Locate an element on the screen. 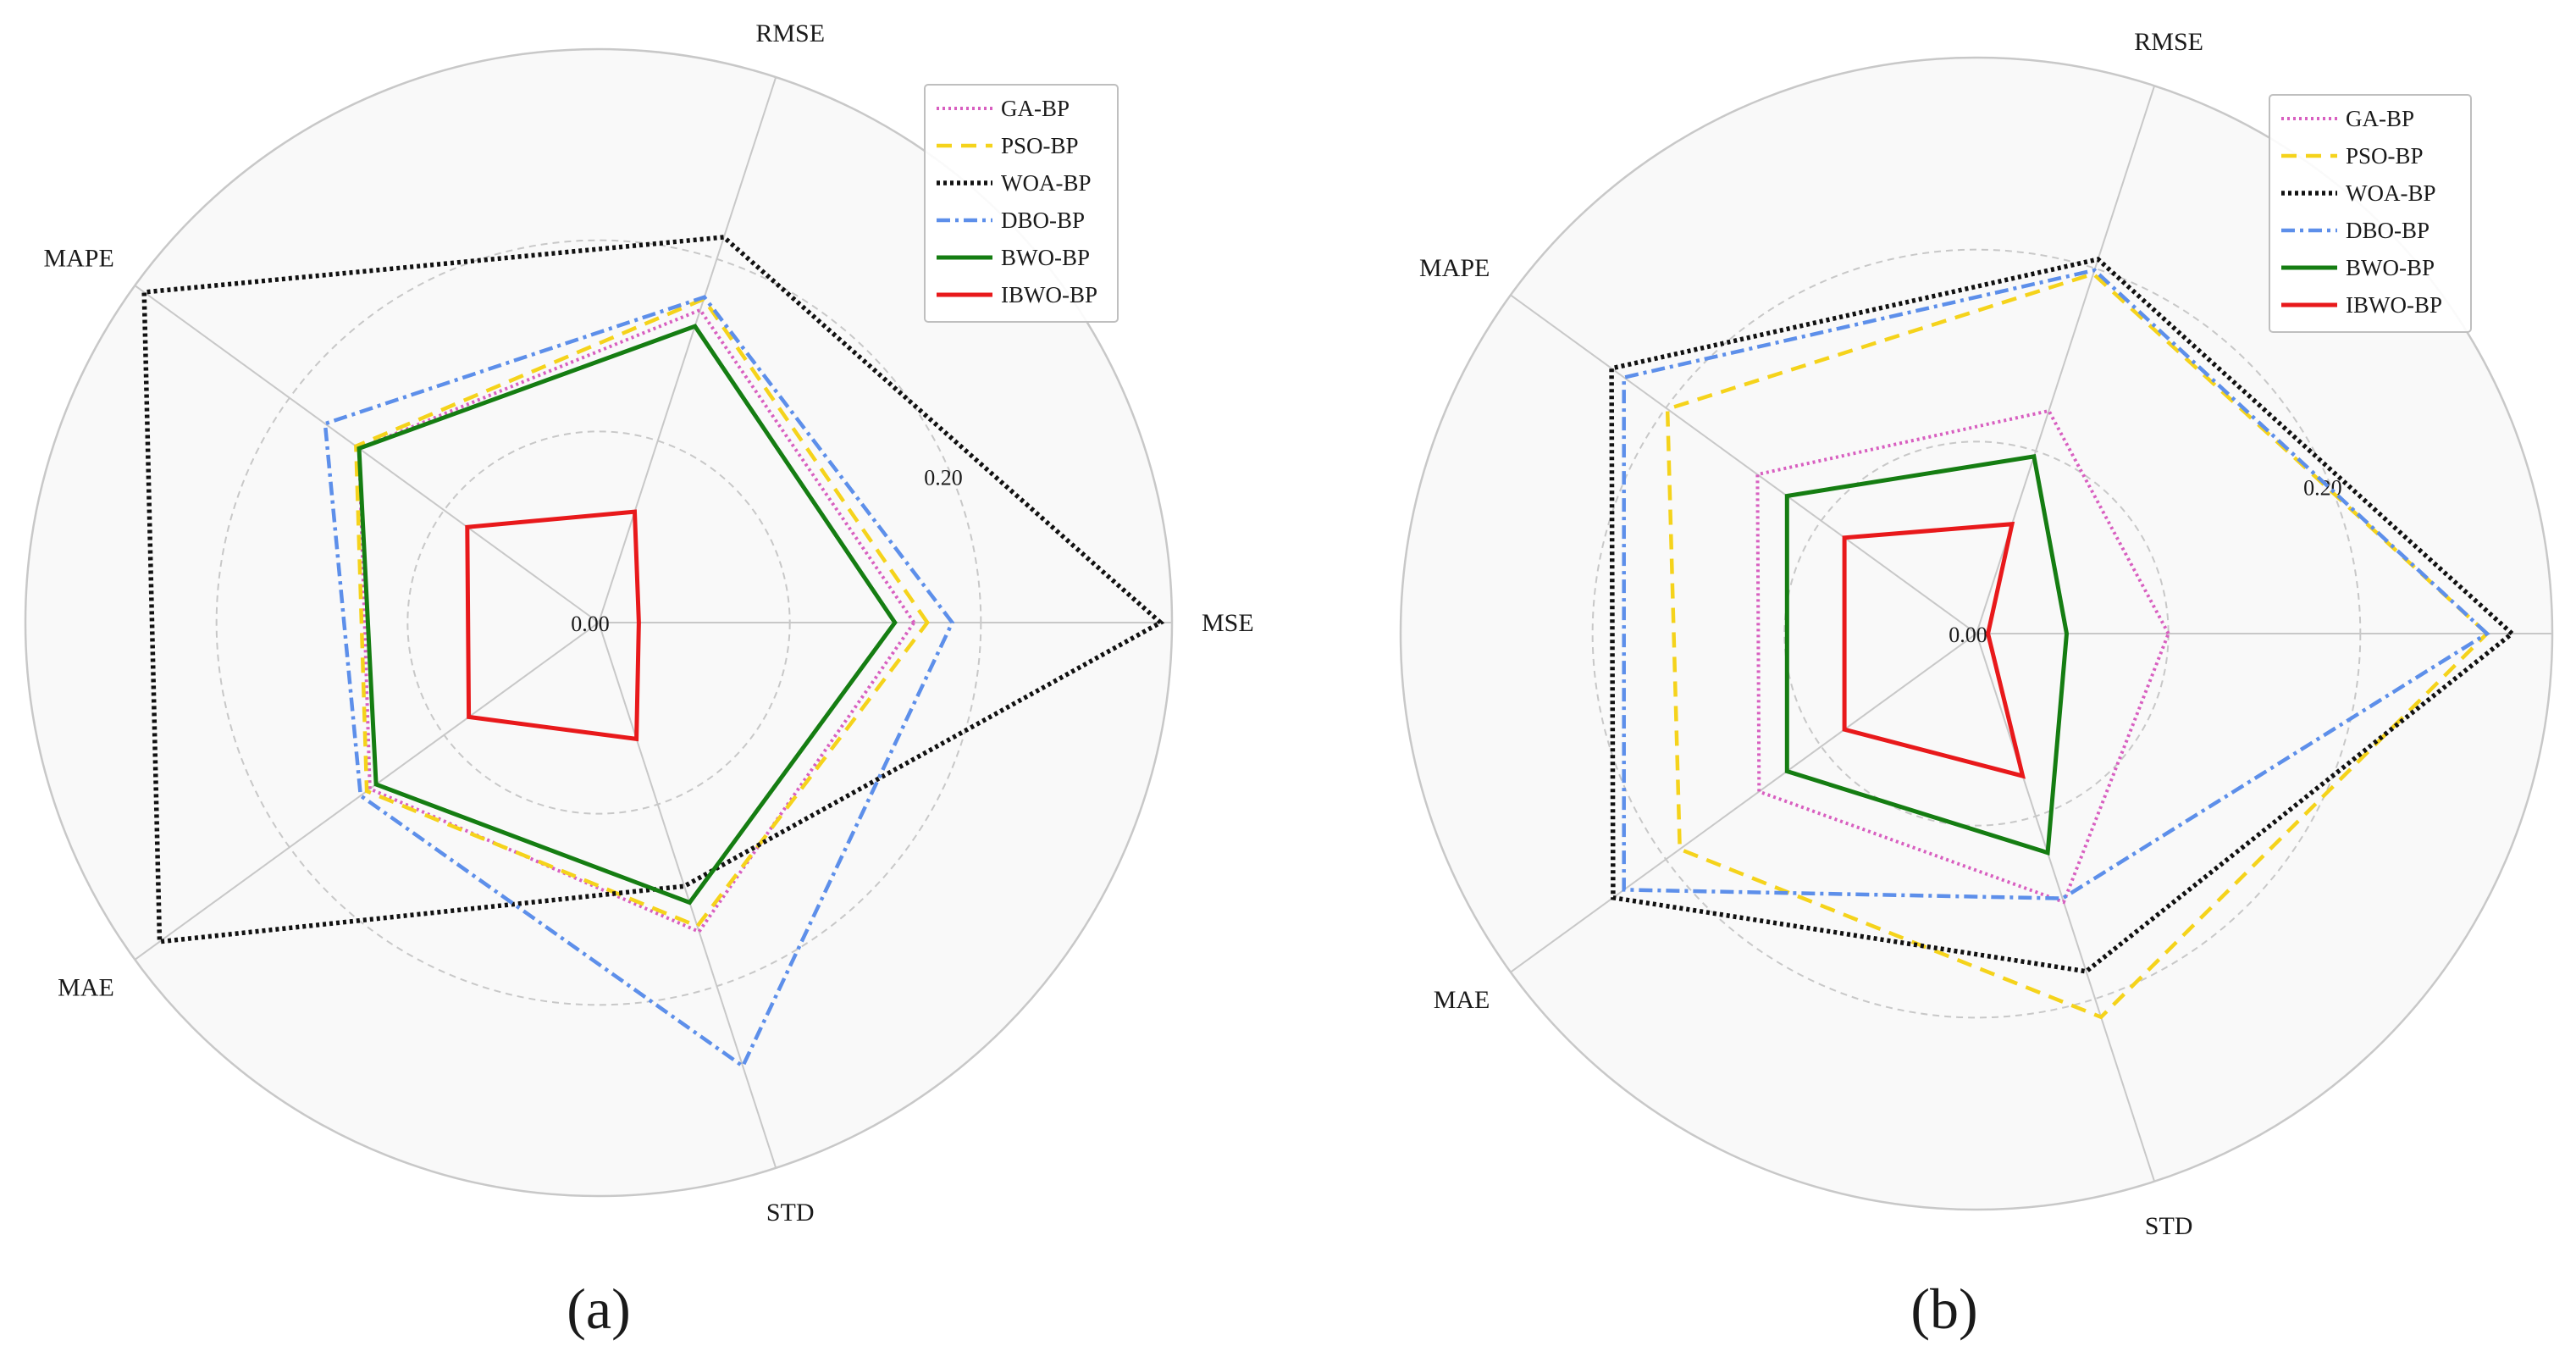 The image size is (2576, 1368). panel-label: (b) is located at coordinates (1944, 1309).